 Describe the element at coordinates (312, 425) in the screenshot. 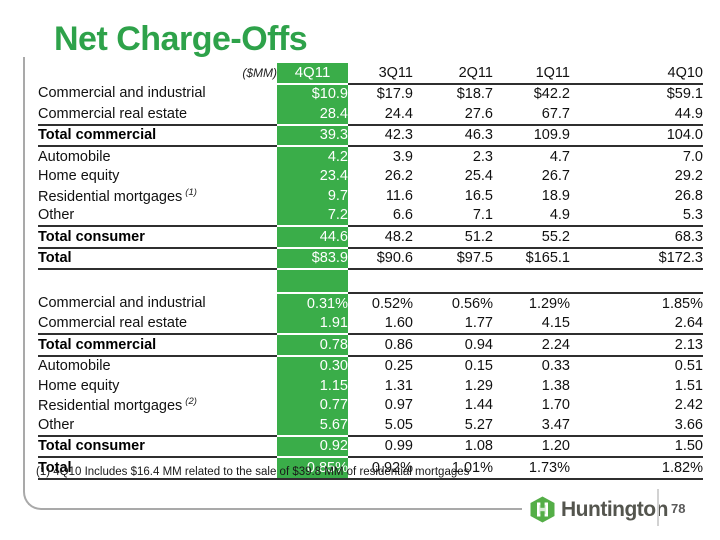

I see `current-quarter-value: 5.67` at that location.